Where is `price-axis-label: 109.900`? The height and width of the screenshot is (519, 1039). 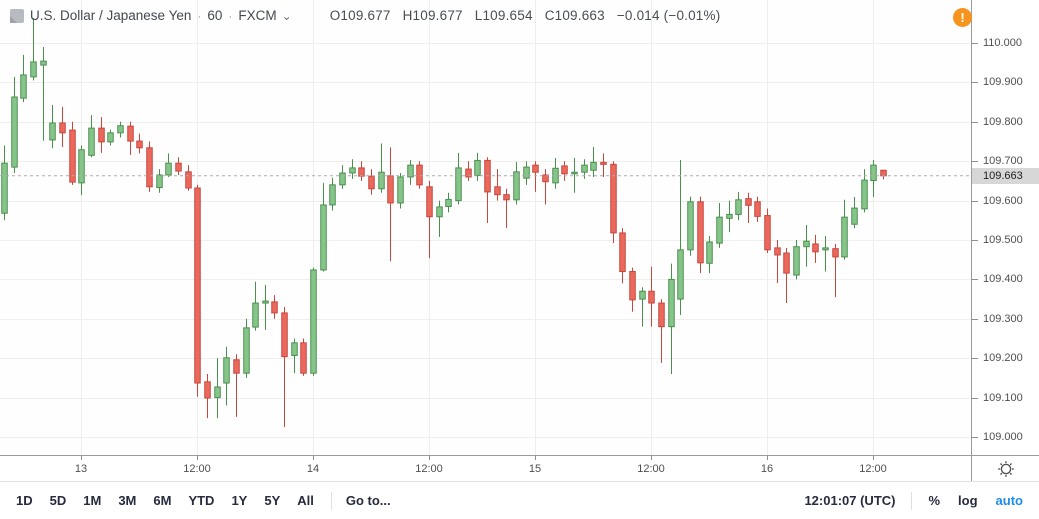 price-axis-label: 109.900 is located at coordinates (1003, 82).